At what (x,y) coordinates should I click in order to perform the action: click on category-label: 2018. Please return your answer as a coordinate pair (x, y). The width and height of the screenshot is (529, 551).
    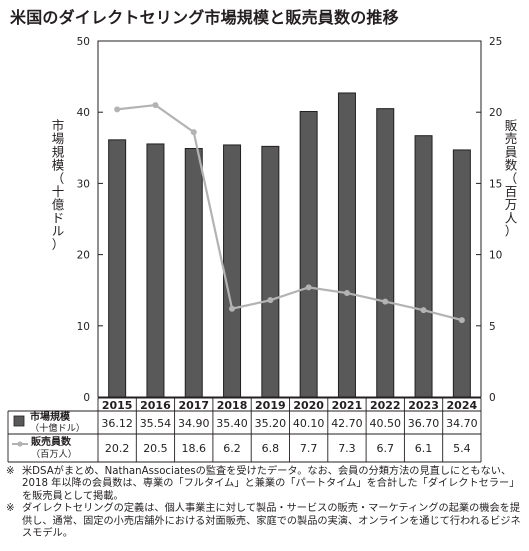
    Looking at the image, I should click on (232, 405).